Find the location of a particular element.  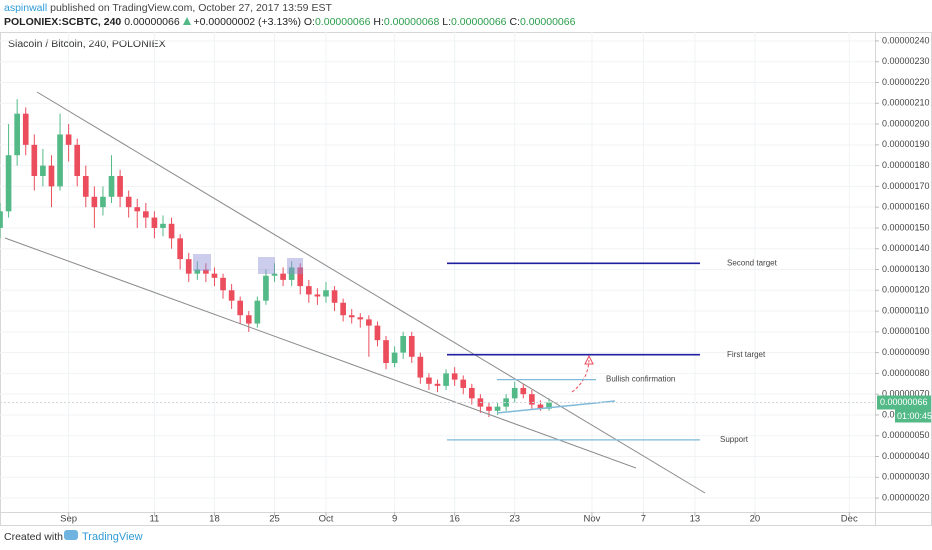

h-label: H: is located at coordinates (378, 22).